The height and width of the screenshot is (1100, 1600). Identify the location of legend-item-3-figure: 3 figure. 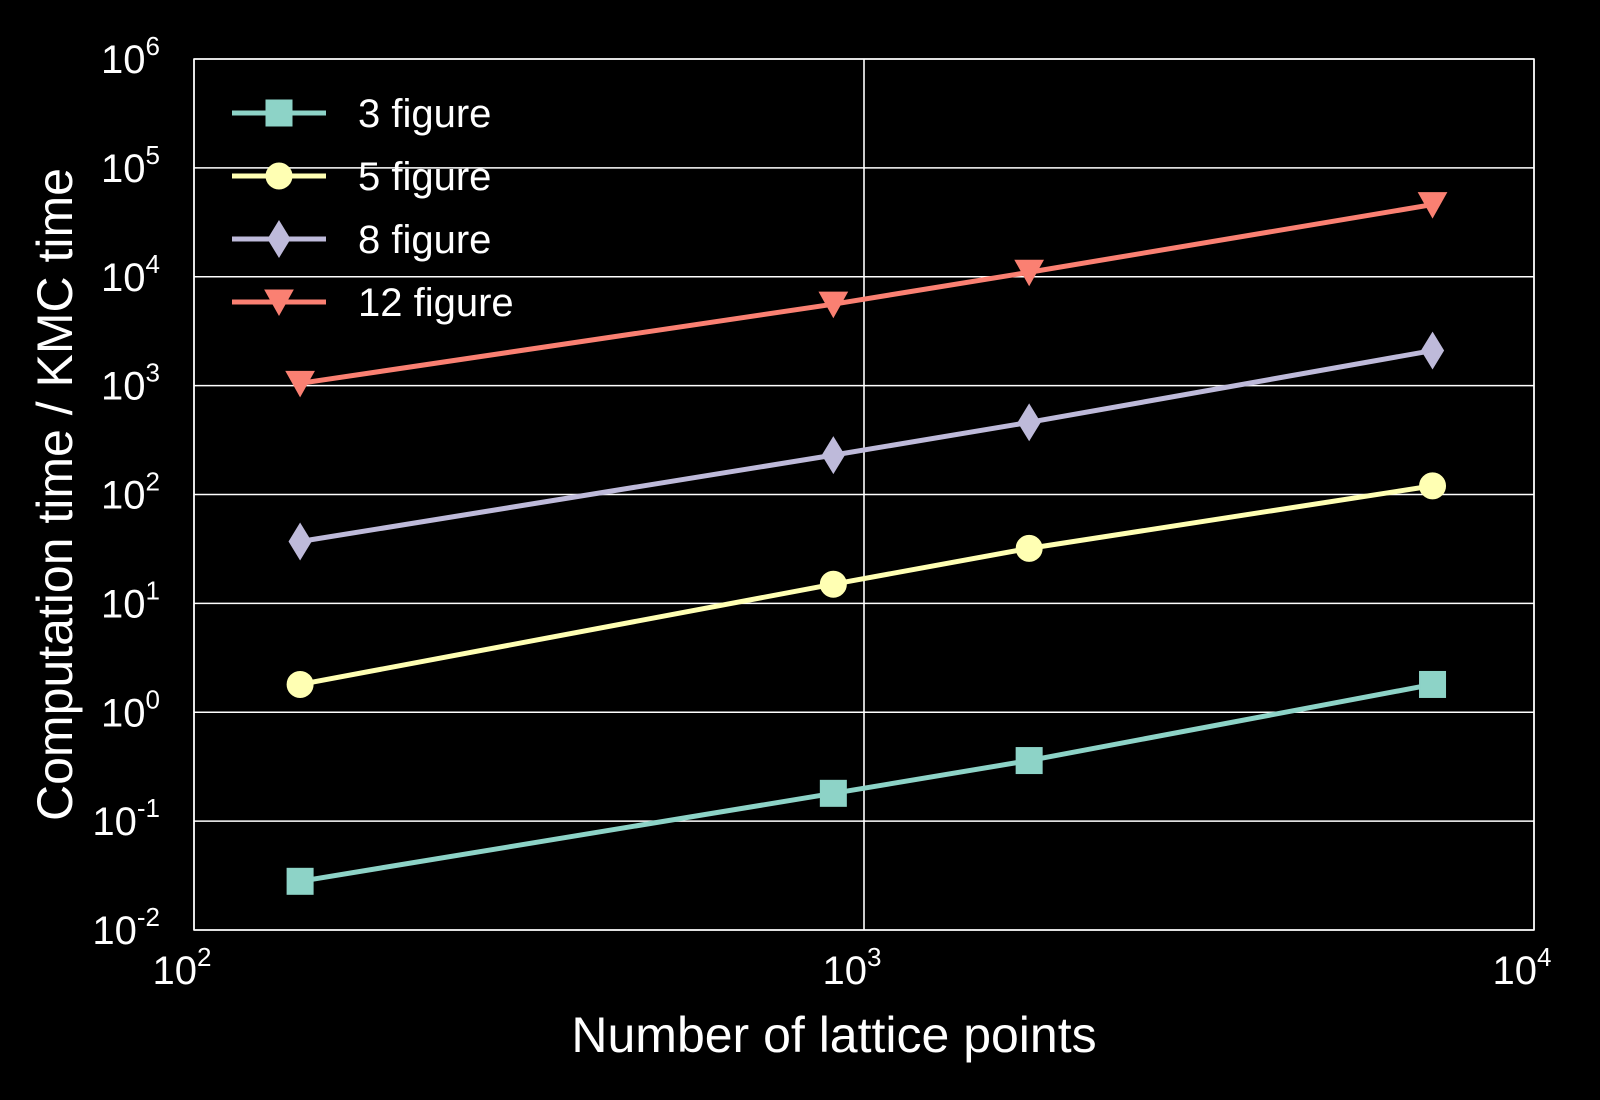
(361, 114).